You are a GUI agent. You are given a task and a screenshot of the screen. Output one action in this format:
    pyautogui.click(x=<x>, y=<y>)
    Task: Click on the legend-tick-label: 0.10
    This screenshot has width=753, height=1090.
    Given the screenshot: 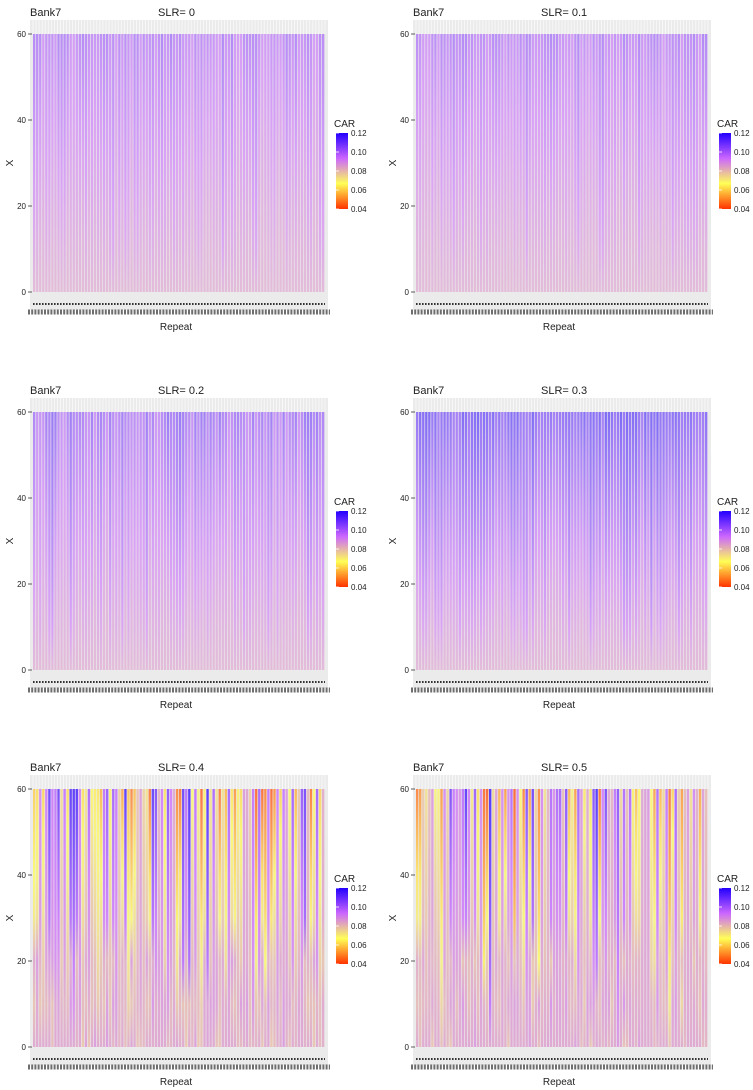 What is the action you would take?
    pyautogui.click(x=742, y=907)
    